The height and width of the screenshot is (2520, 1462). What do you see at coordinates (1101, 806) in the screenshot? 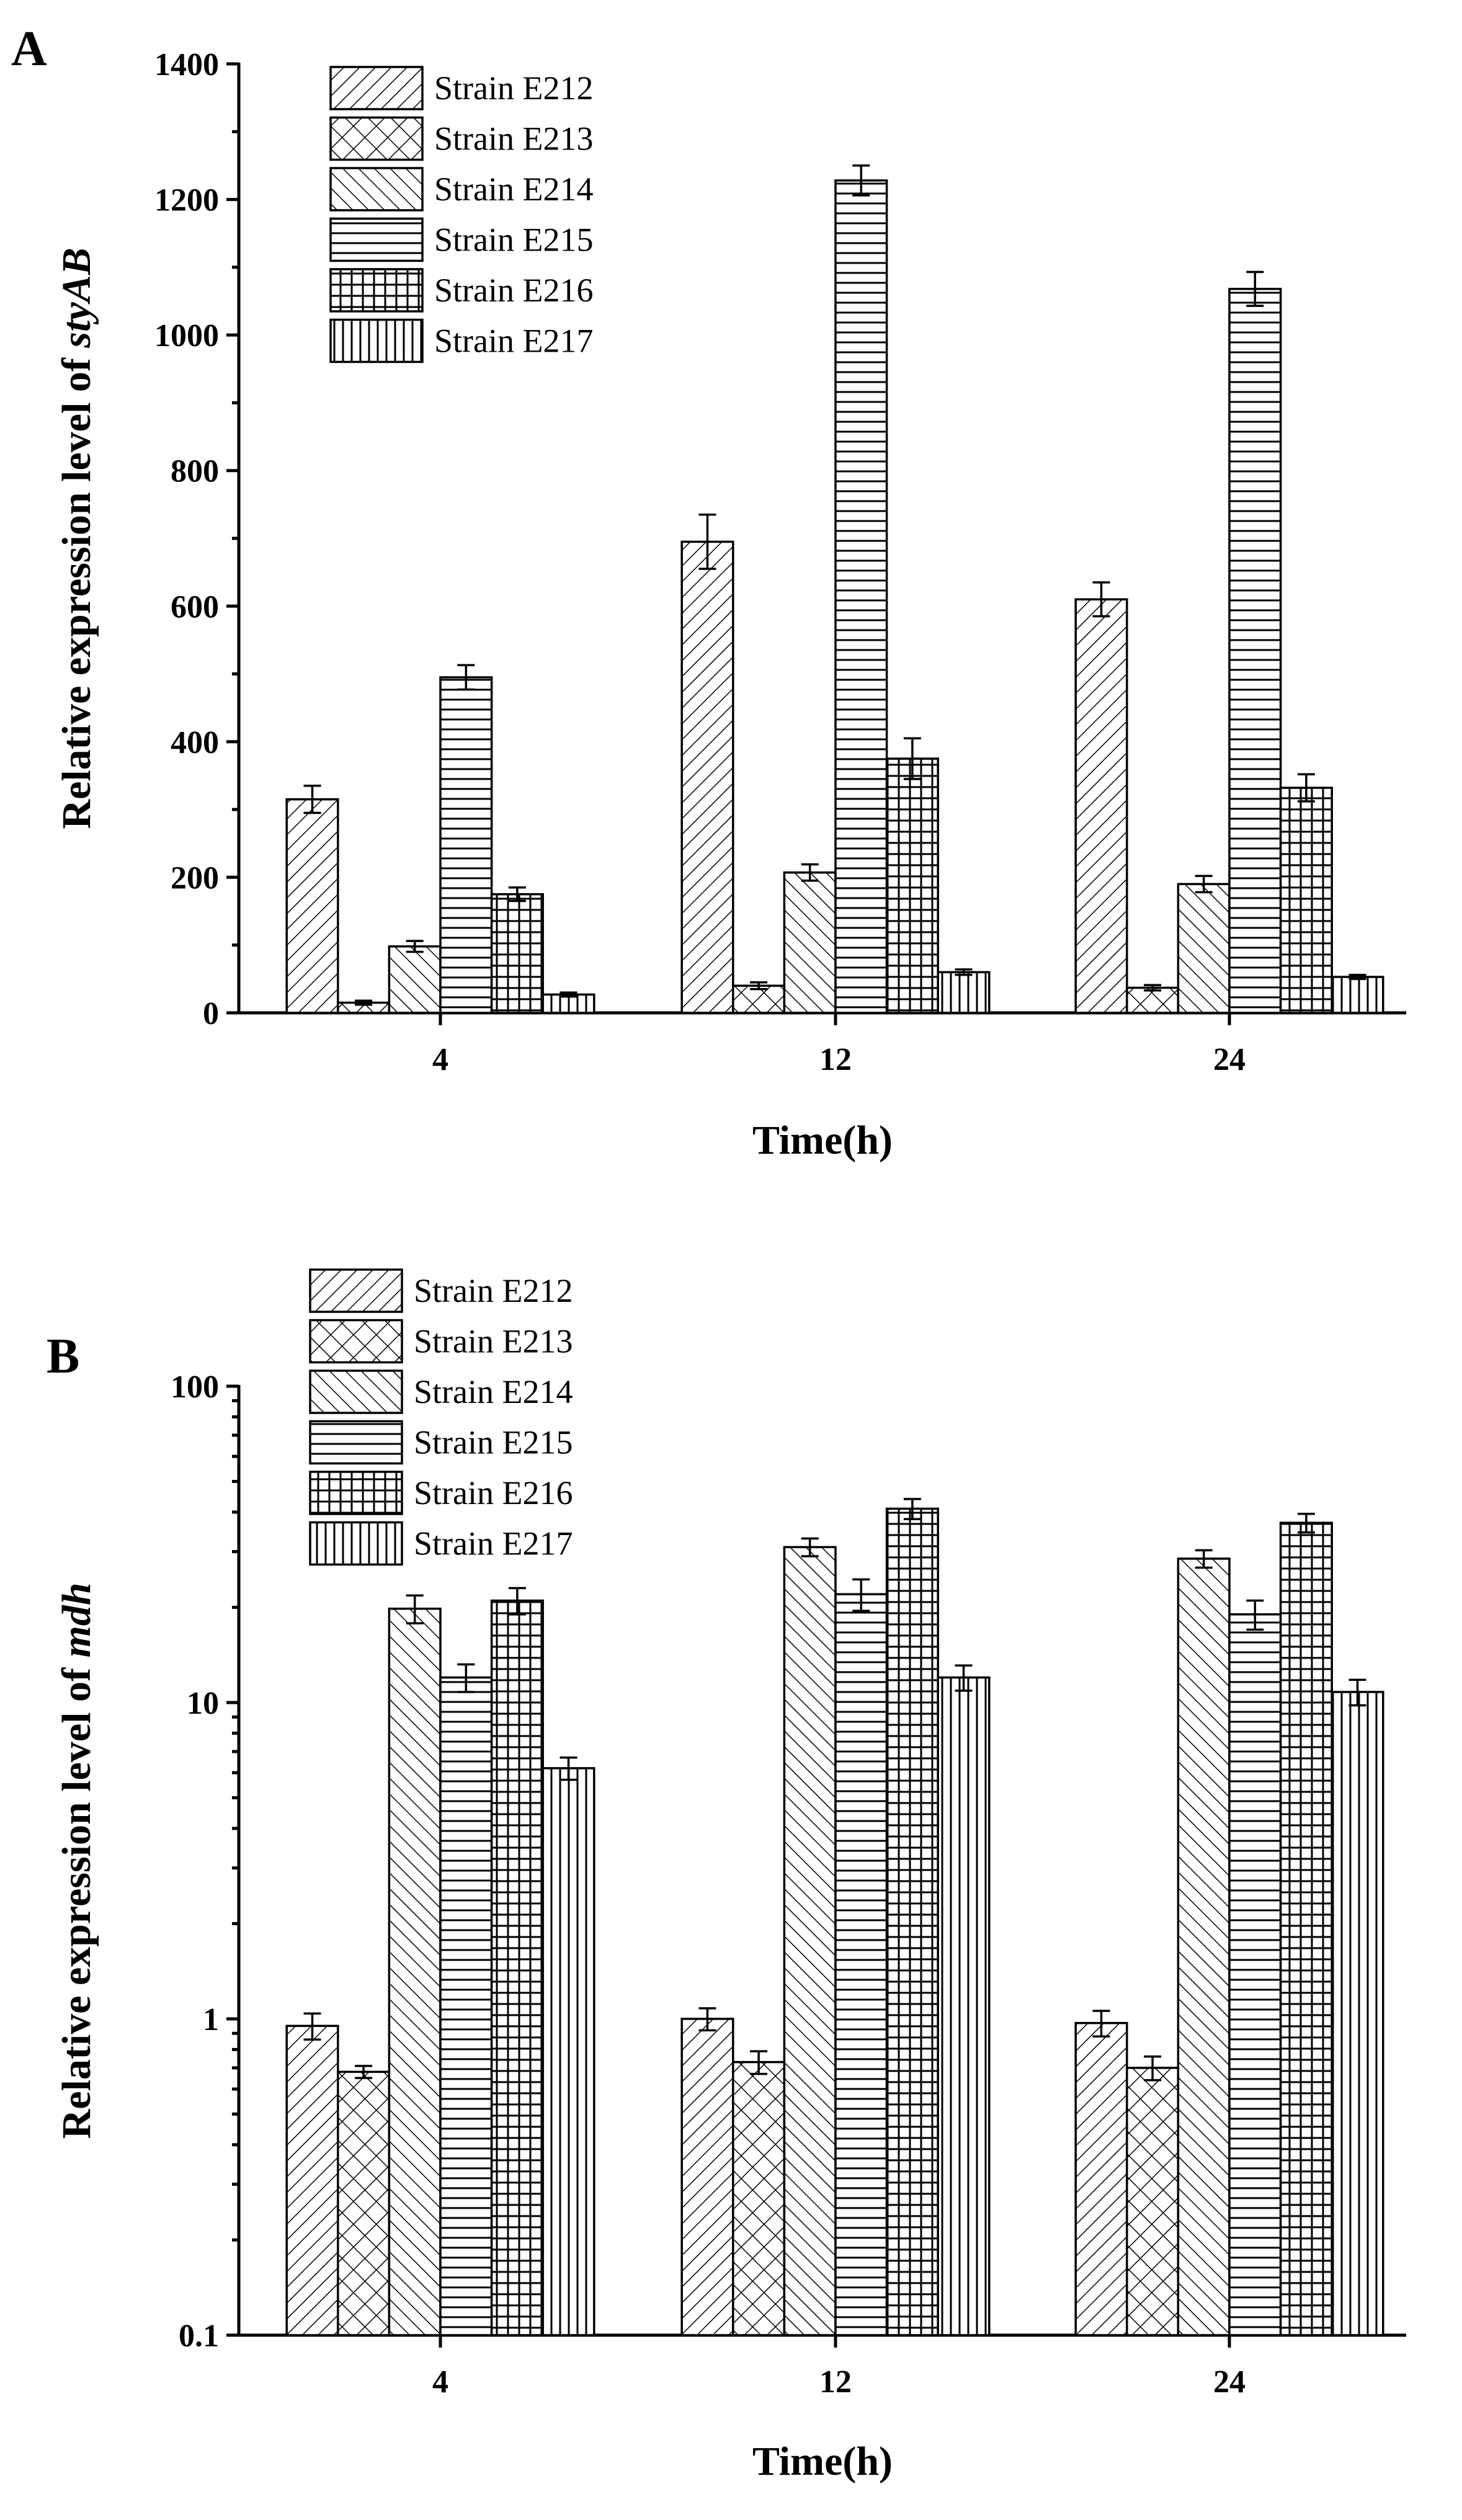
I see `bar-A-strain-e212-t24` at bounding box center [1101, 806].